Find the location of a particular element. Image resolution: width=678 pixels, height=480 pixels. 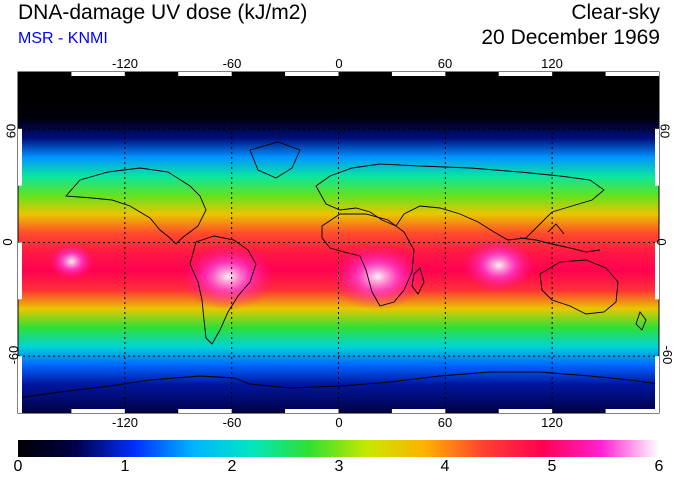

coast-north-america is located at coordinates (136, 206).